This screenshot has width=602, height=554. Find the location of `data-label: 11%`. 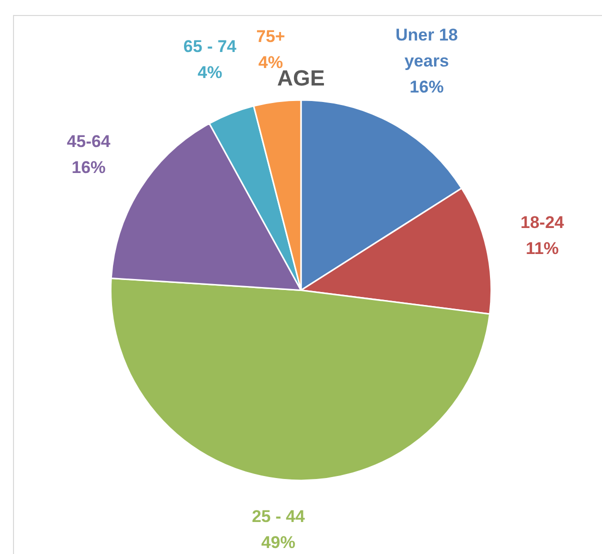

data-label: 11% is located at coordinates (542, 248).